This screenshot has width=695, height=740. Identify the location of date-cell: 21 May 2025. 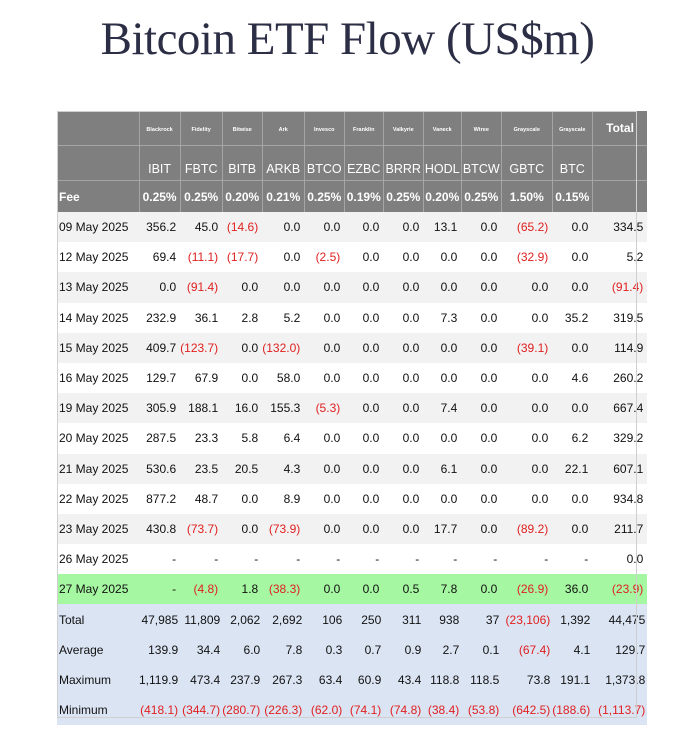
(98, 468).